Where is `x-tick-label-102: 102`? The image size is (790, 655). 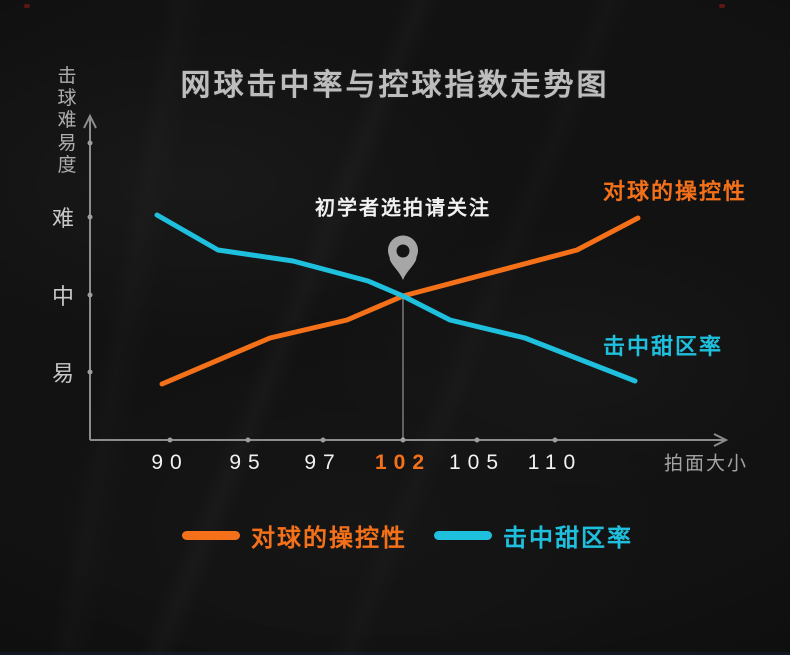
x-tick-label-102: 102 is located at coordinates (403, 462).